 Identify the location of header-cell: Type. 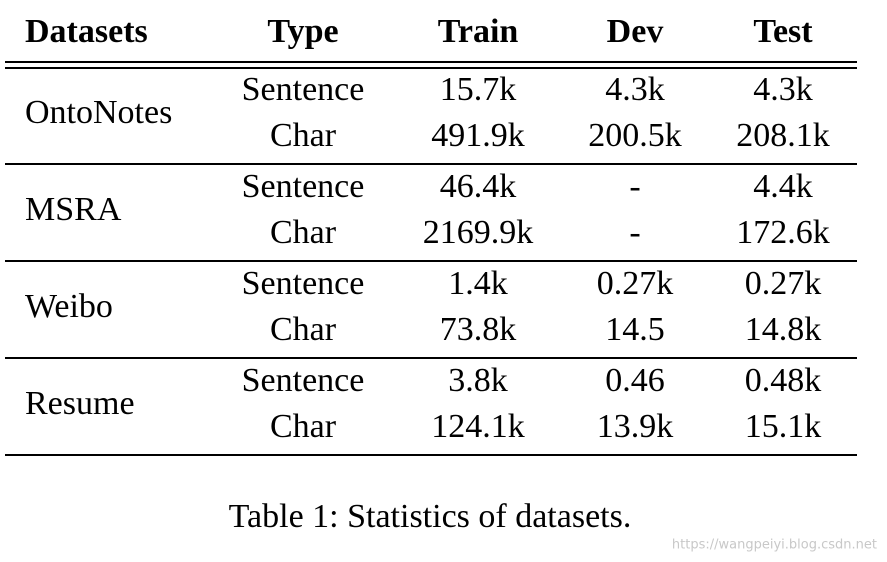
(303, 31).